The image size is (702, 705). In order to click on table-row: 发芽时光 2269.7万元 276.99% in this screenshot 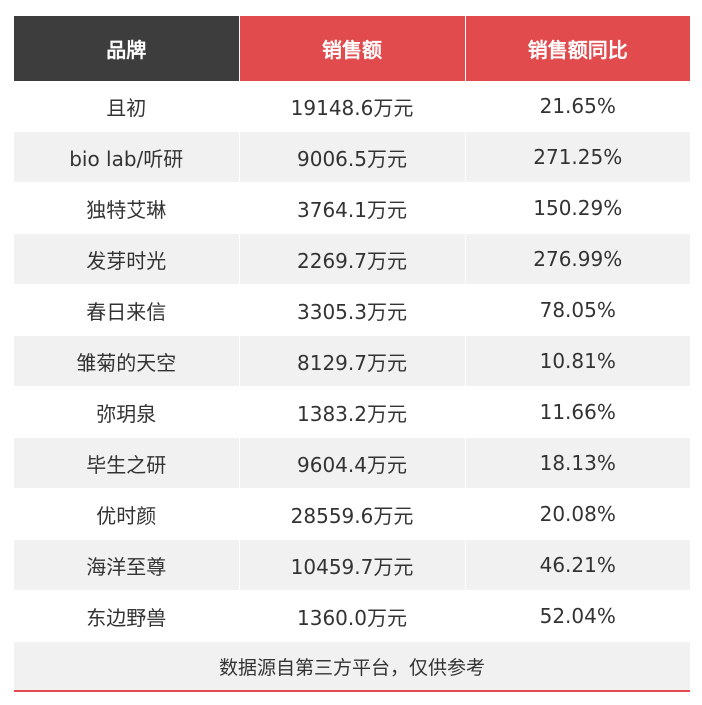, I will do `click(352, 259)`.